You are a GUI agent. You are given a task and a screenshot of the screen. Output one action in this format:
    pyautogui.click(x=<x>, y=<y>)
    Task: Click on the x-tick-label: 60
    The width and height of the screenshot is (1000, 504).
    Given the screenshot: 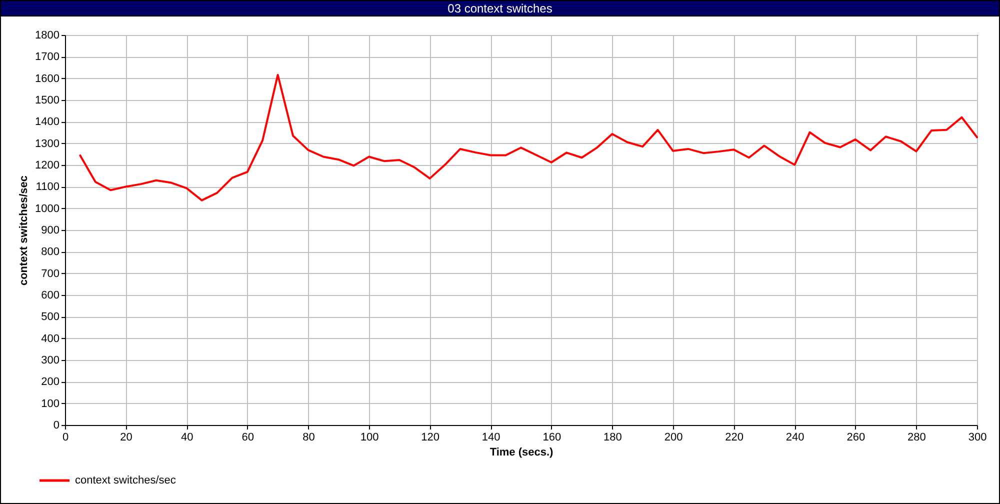 What is the action you would take?
    pyautogui.click(x=248, y=438)
    